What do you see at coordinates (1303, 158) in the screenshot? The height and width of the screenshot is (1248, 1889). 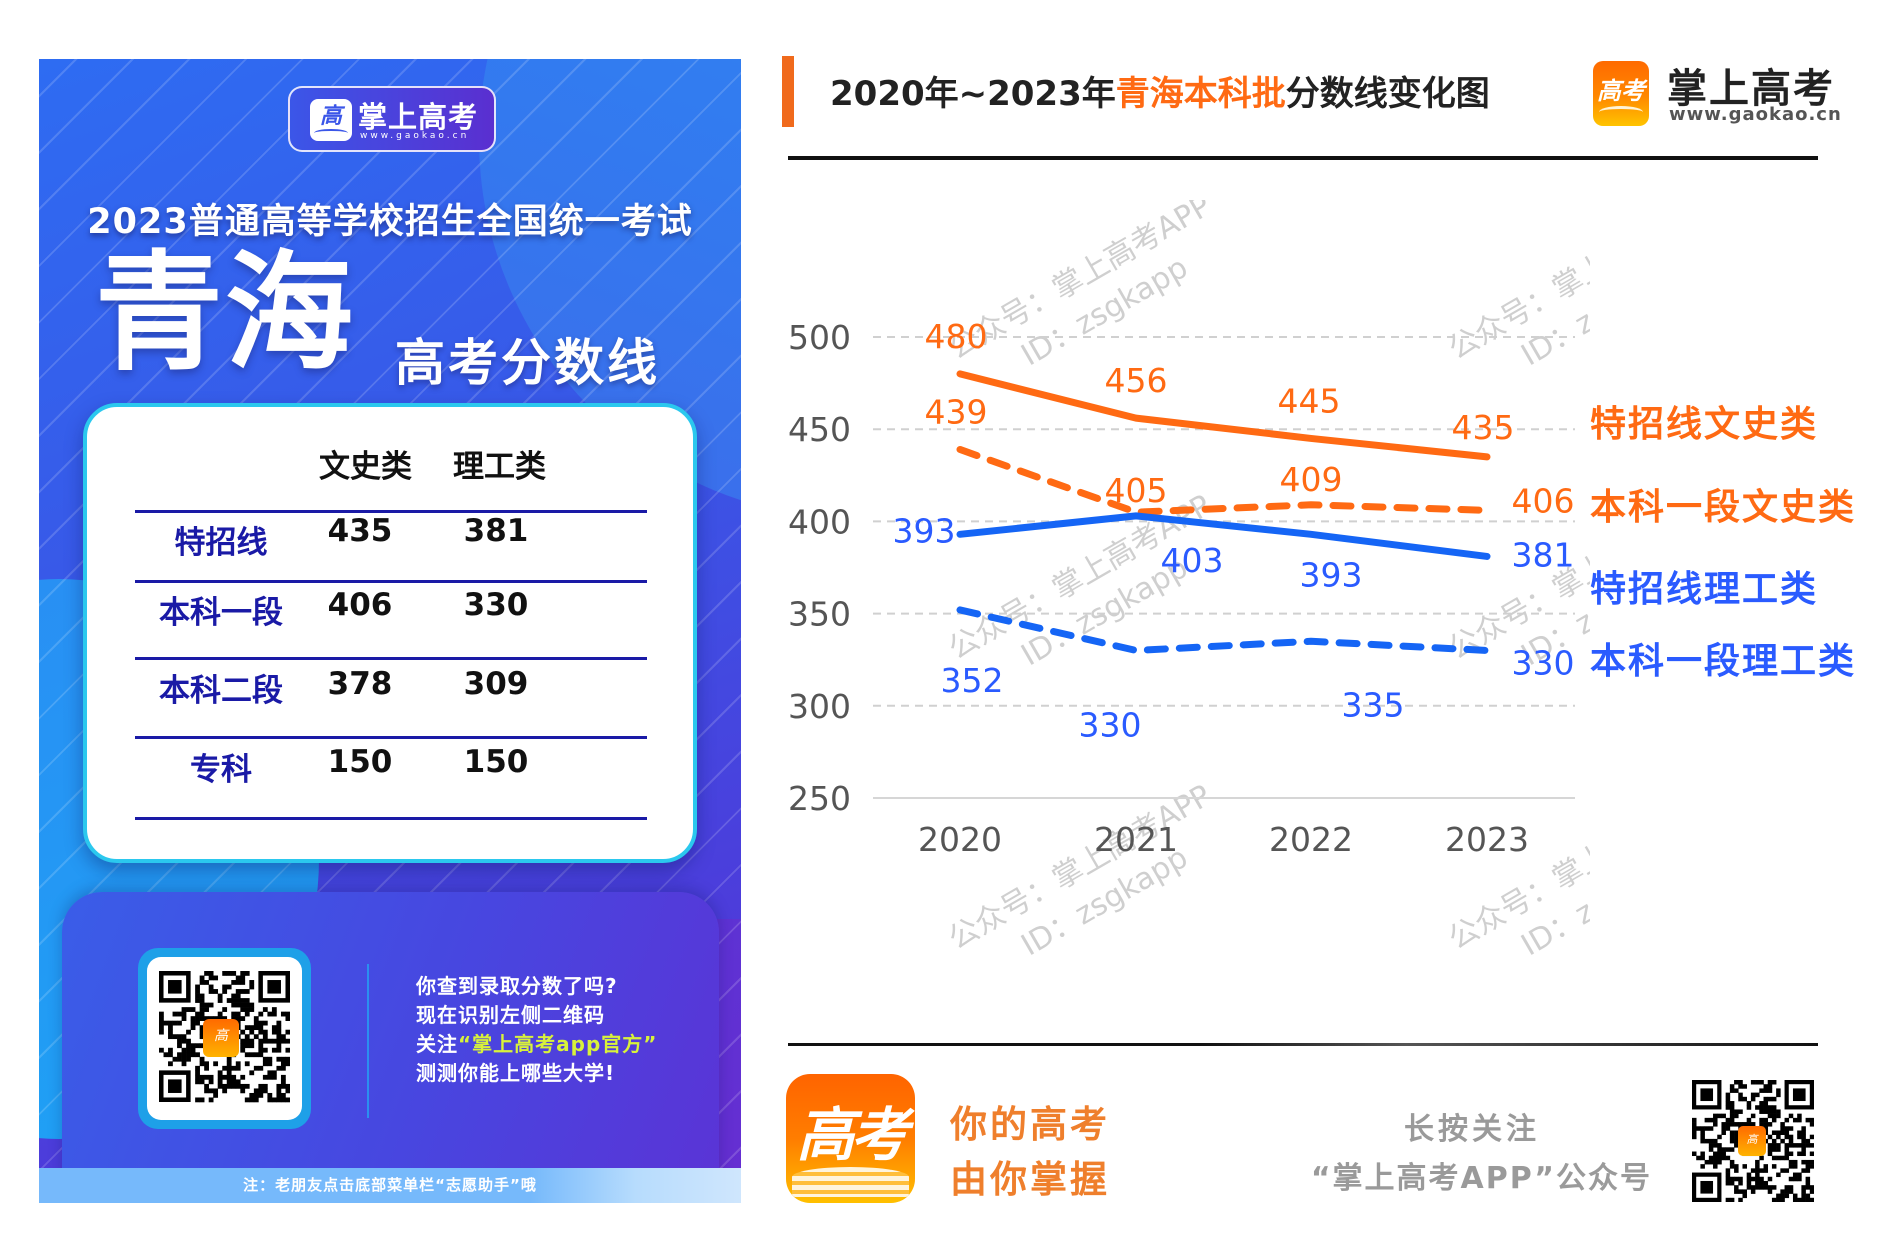 I see `header-divider` at bounding box center [1303, 158].